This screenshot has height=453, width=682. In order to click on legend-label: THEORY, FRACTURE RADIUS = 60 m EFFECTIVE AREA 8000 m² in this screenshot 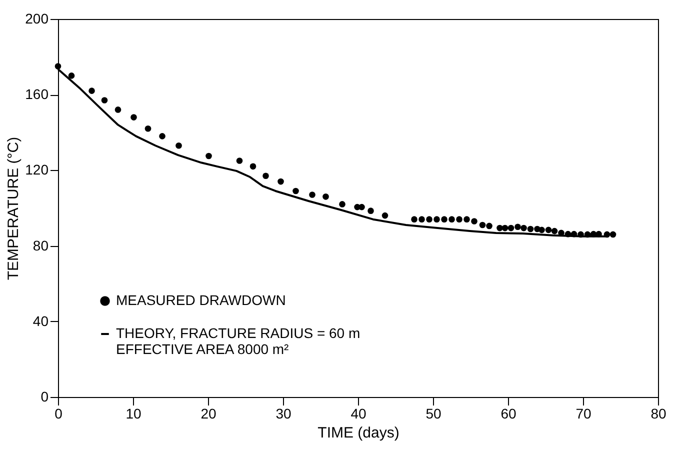, I will do `click(238, 341)`.